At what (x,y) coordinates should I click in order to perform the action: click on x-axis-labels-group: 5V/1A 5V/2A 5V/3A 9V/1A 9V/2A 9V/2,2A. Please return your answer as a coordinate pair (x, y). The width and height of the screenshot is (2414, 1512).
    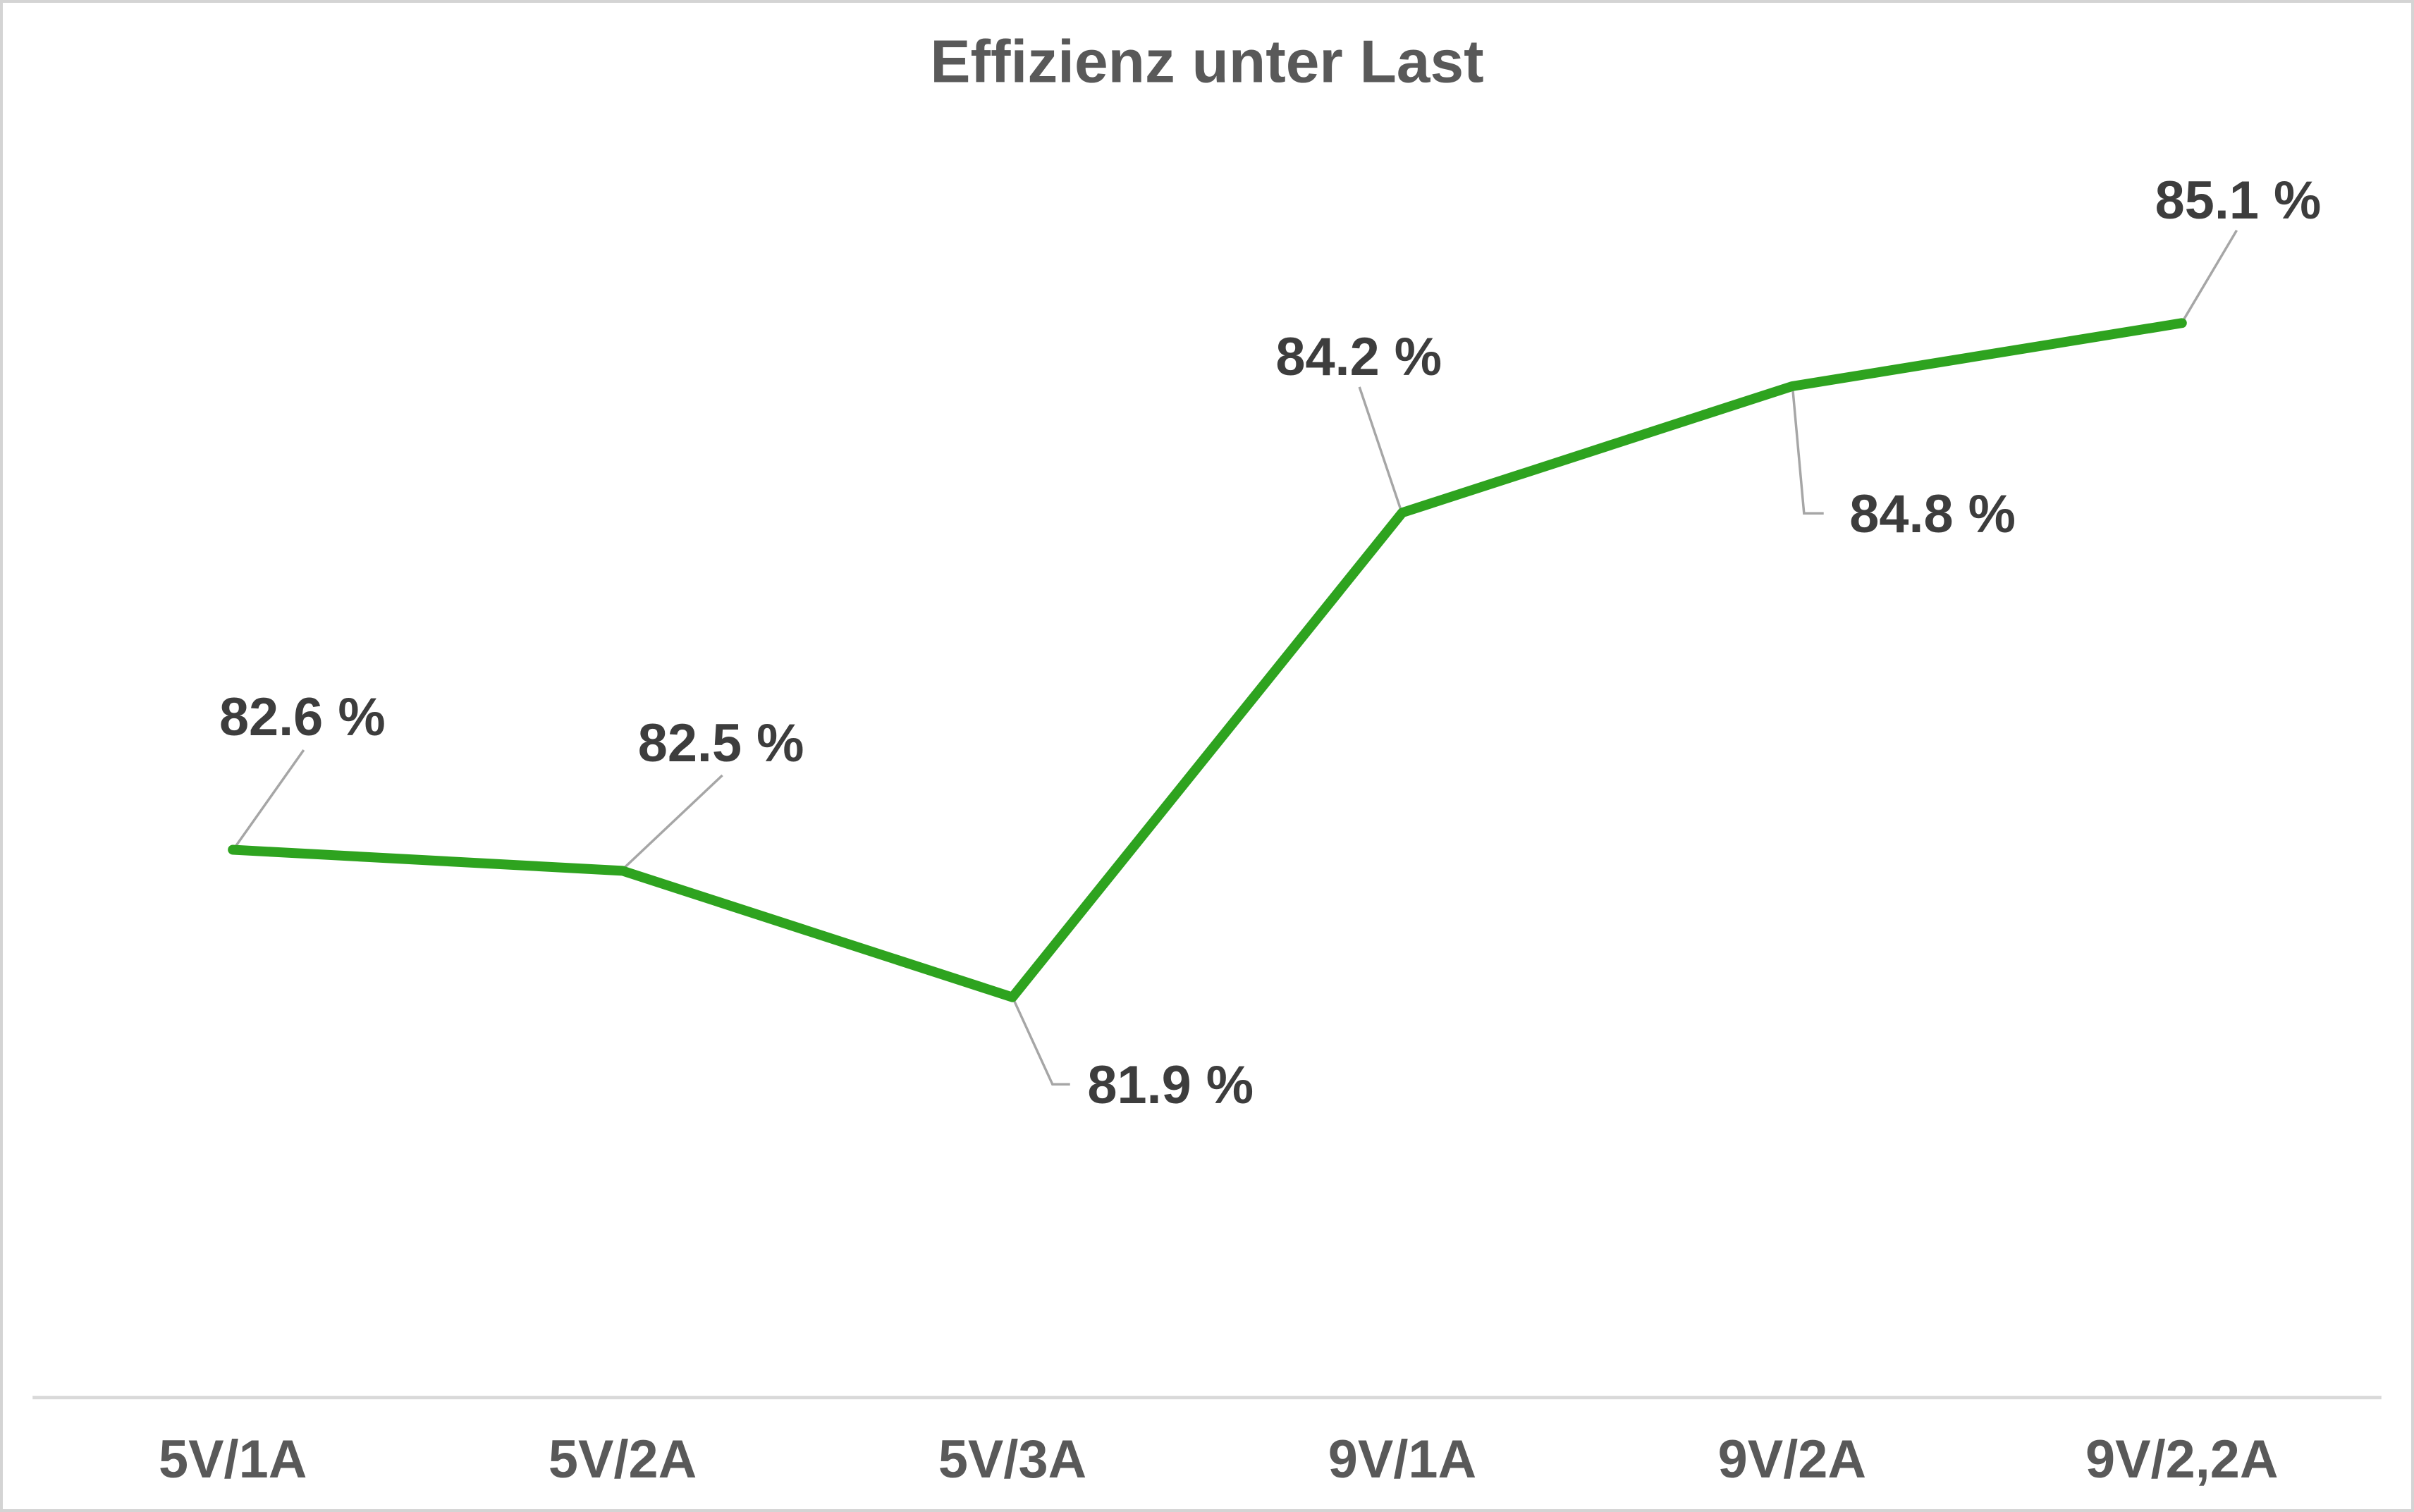
    Looking at the image, I should click on (1219, 1459).